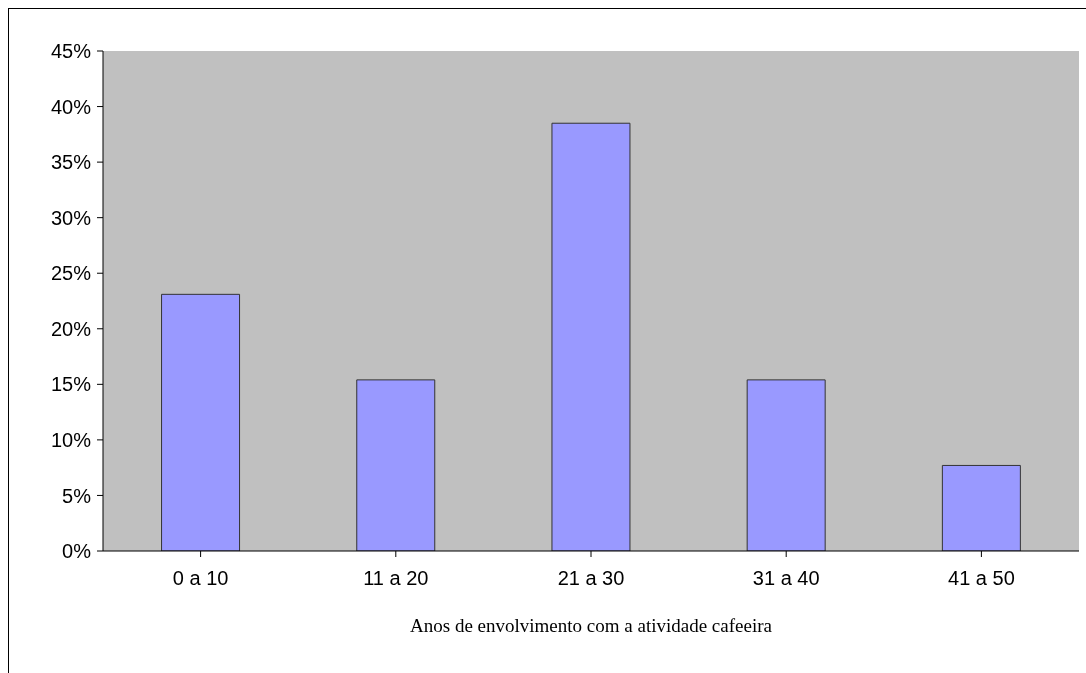 This screenshot has height=673, width=1086. I want to click on y-tick-label: 5%, so click(77, 495).